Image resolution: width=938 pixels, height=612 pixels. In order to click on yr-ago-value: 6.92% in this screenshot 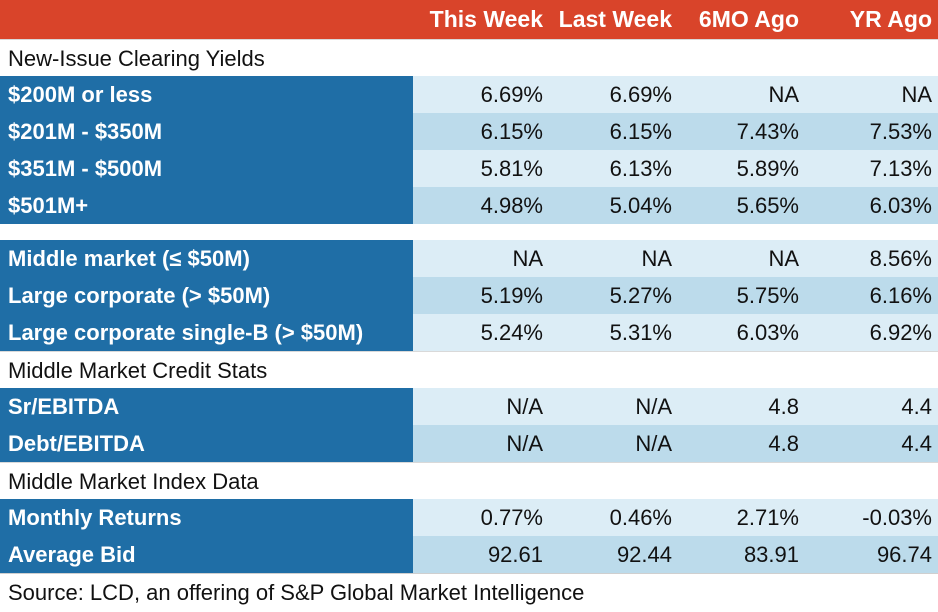, I will do `click(871, 332)`.